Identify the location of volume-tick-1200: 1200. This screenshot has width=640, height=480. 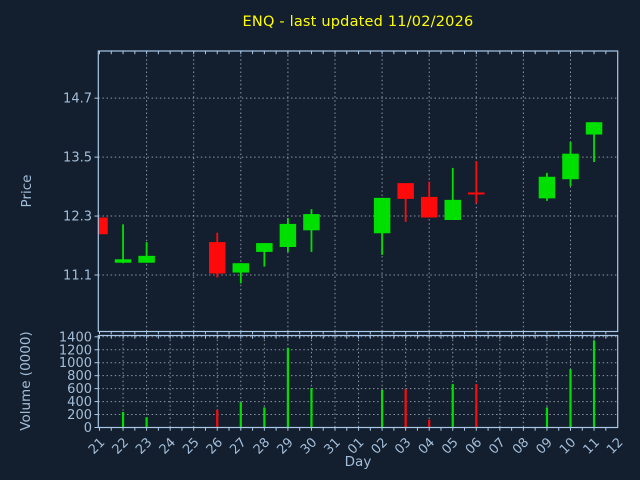
(75, 350).